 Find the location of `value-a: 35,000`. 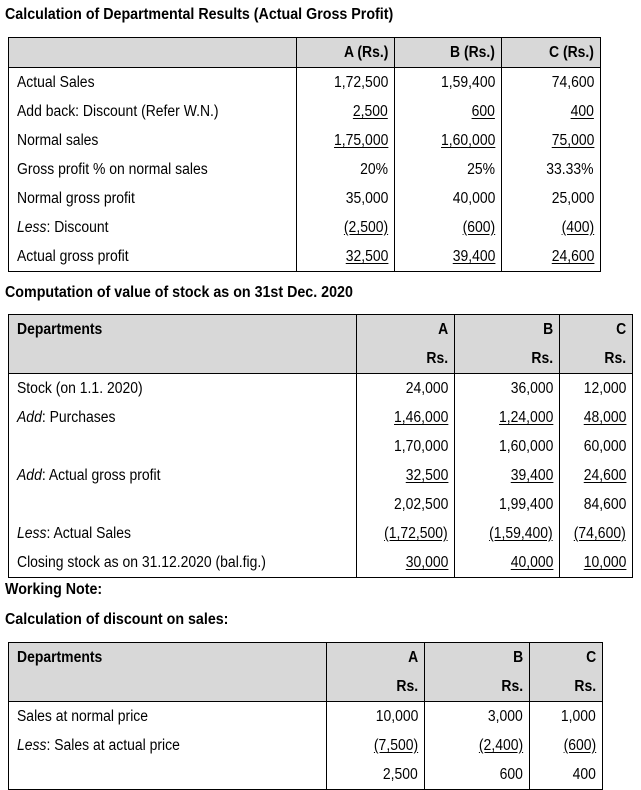

value-a: 35,000 is located at coordinates (345, 198).